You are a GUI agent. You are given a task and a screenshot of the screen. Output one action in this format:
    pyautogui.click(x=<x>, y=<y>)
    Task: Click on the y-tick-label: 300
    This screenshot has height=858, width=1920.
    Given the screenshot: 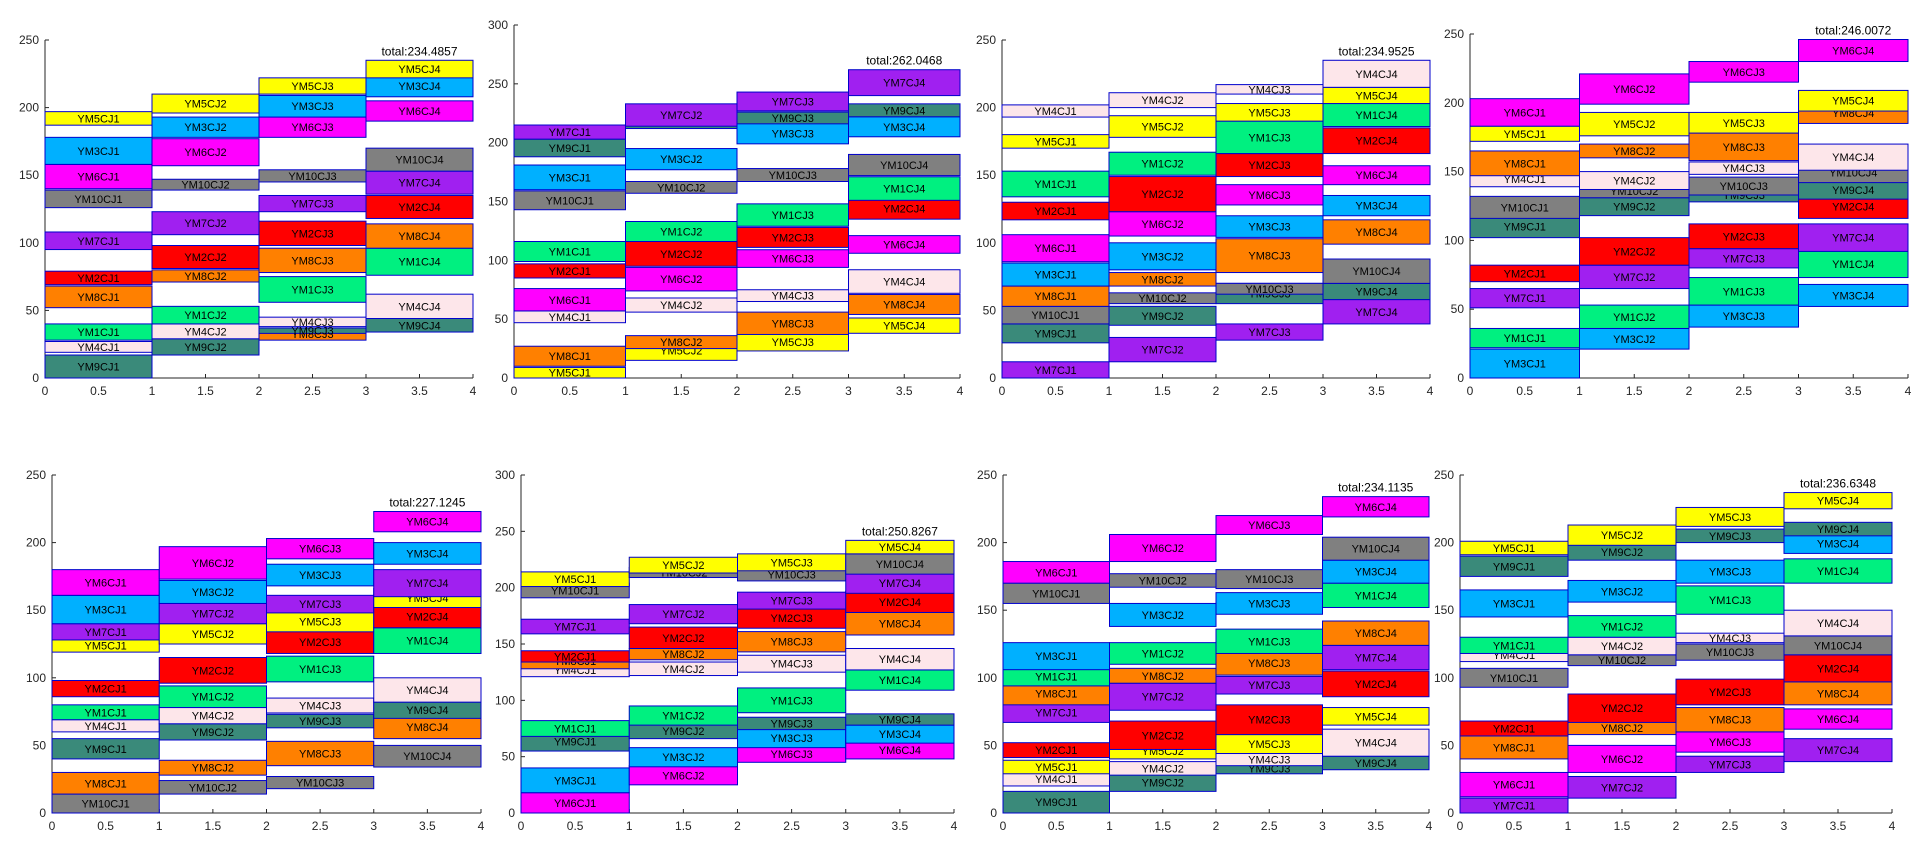 What is the action you would take?
    pyautogui.click(x=505, y=475)
    